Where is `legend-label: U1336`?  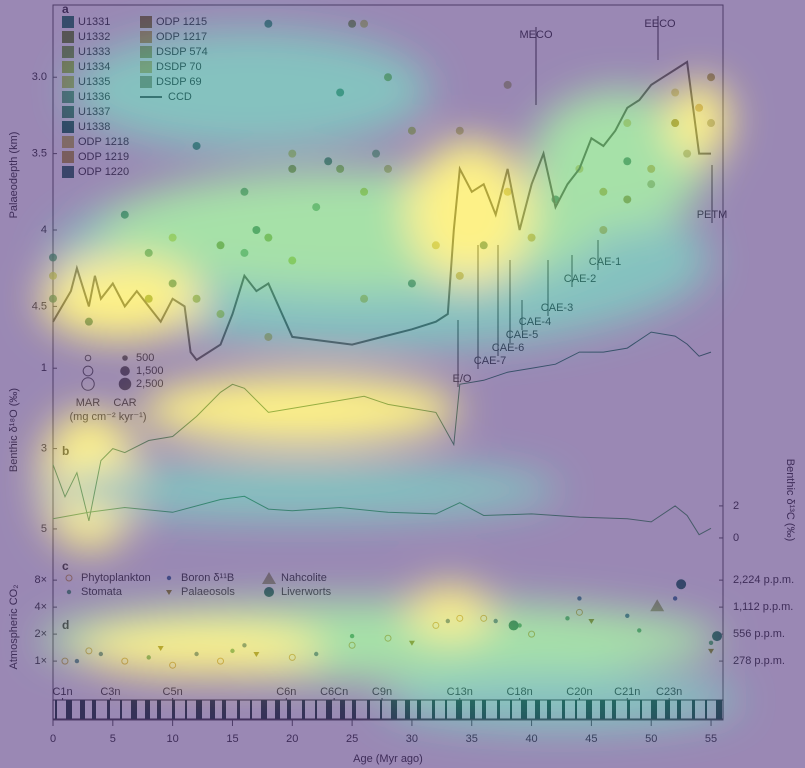
legend-label: U1336 is located at coordinates (94, 97).